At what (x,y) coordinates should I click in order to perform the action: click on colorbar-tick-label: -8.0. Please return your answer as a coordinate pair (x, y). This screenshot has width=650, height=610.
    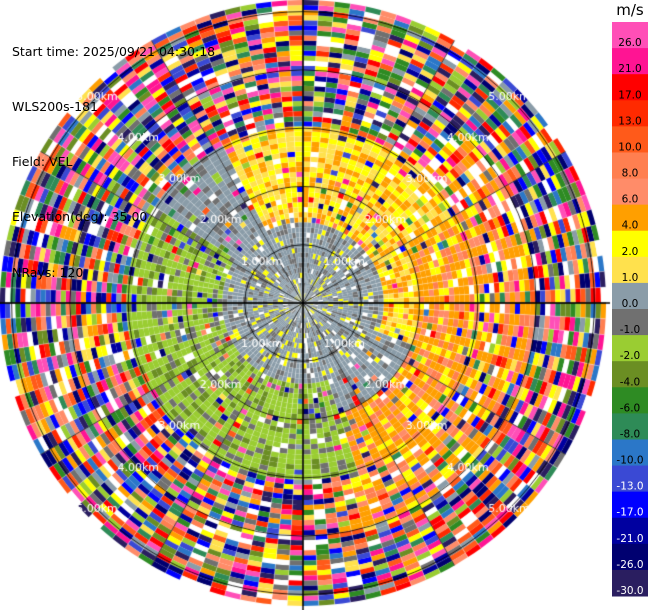
    Looking at the image, I should click on (630, 434).